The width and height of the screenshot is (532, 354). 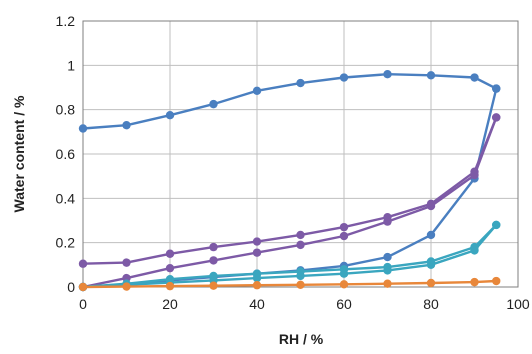 I want to click on x-tick-label: 0, so click(x=83, y=304).